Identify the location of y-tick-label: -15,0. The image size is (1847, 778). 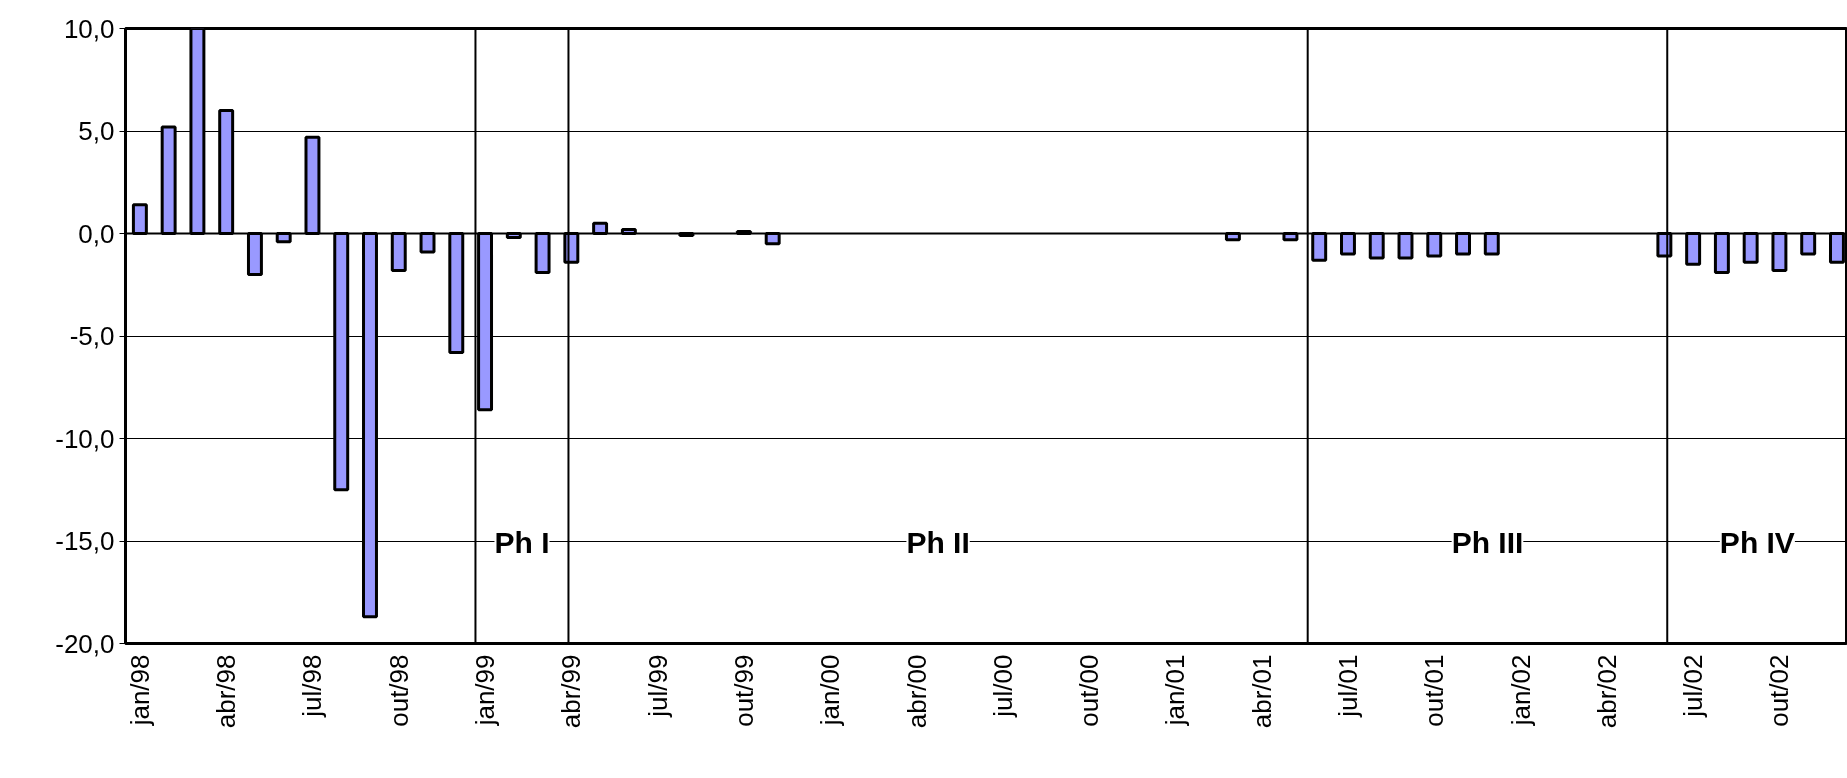
(85, 541).